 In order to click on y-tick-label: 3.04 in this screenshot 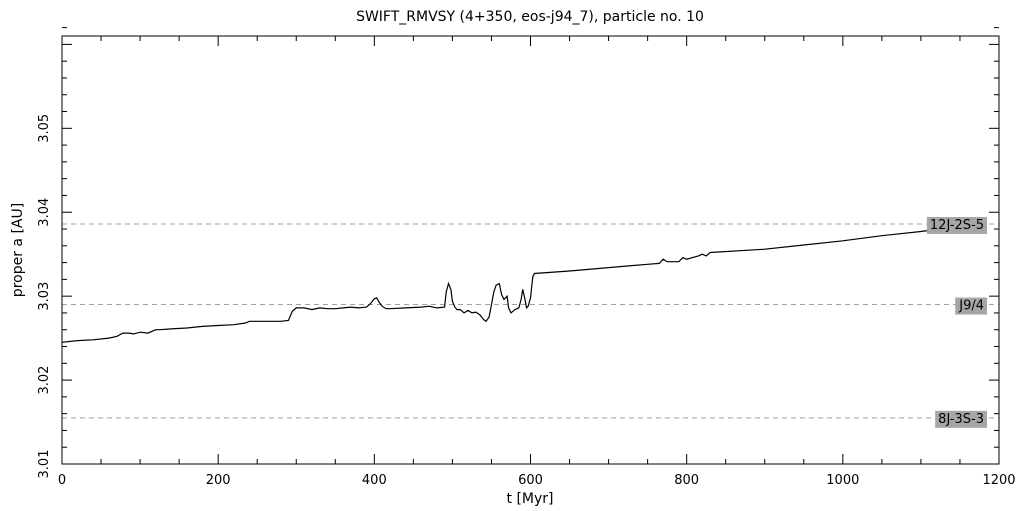, I will do `click(44, 212)`.